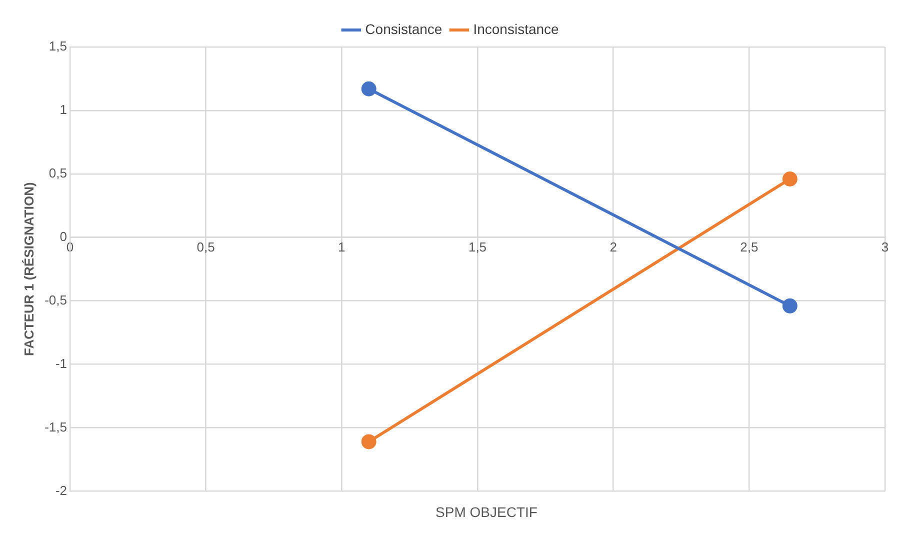 This screenshot has width=913, height=544. I want to click on y-tick-label: -1,5, so click(55, 426).